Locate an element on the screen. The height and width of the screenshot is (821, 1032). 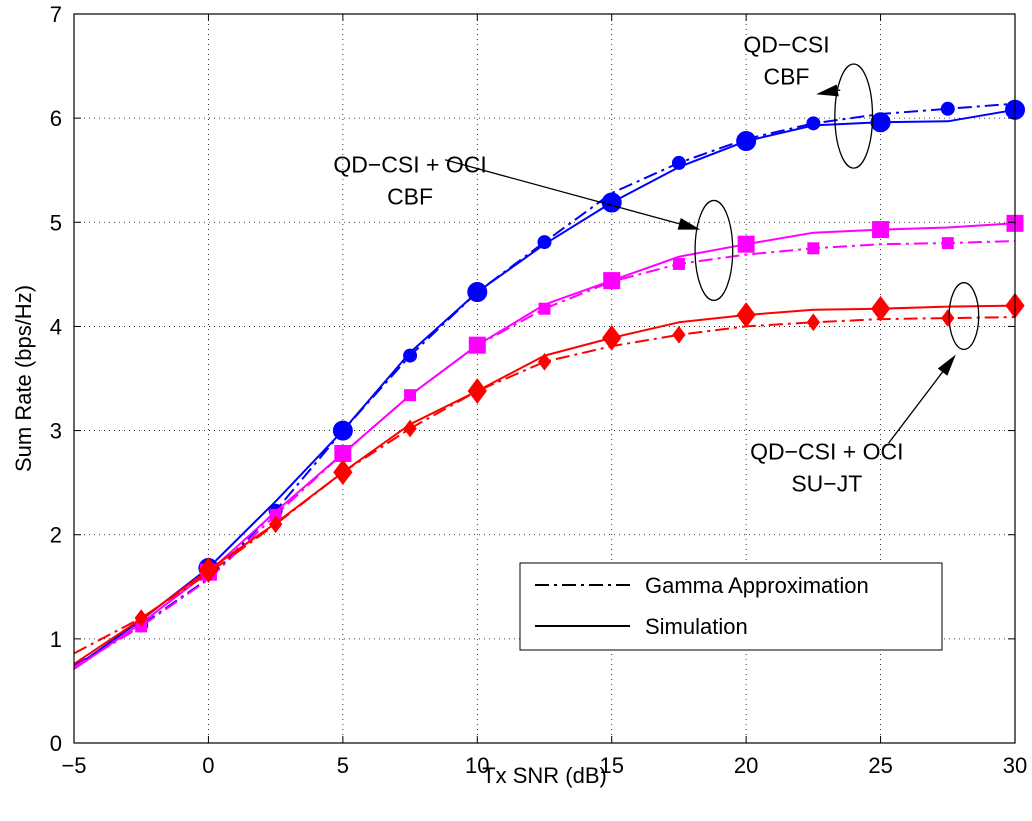
annotation-label: QD−CSI is located at coordinates (786, 45).